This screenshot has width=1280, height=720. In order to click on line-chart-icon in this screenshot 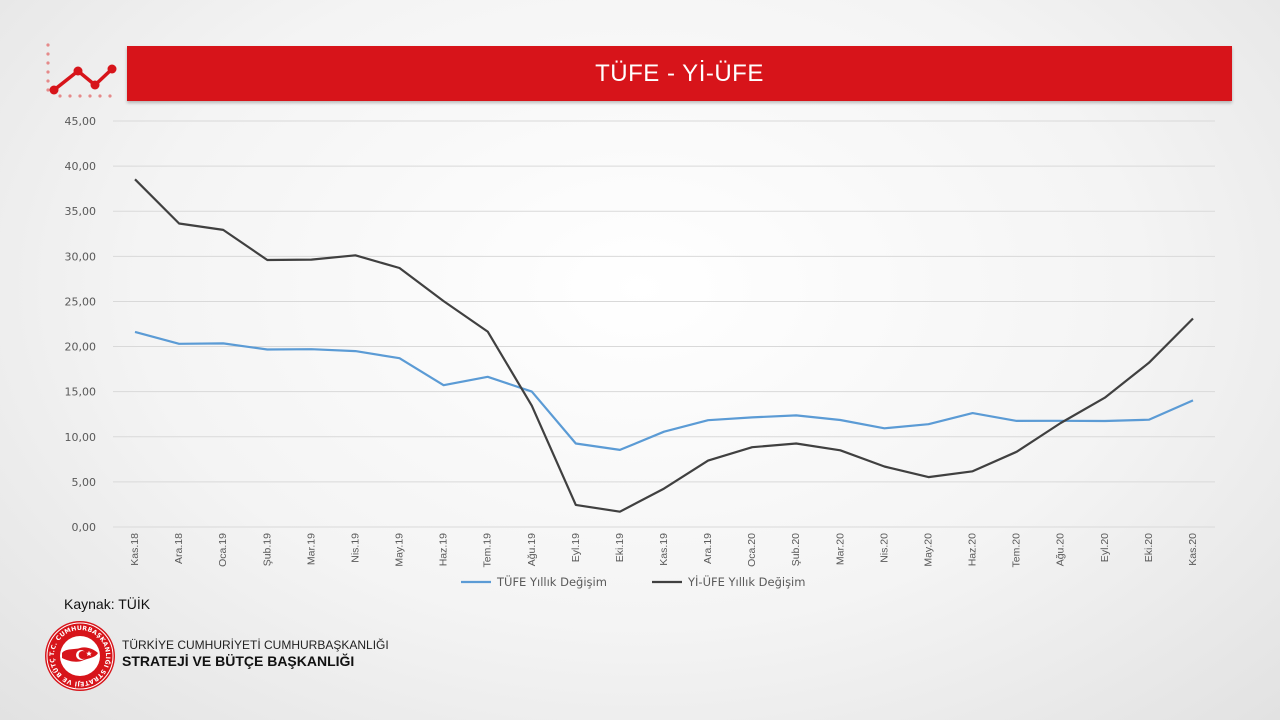, I will do `click(81, 70)`.